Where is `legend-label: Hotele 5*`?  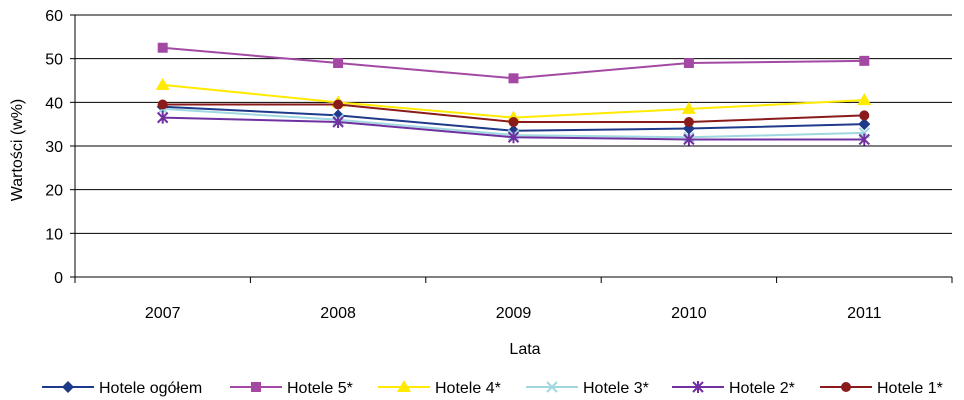 legend-label: Hotele 5* is located at coordinates (320, 388).